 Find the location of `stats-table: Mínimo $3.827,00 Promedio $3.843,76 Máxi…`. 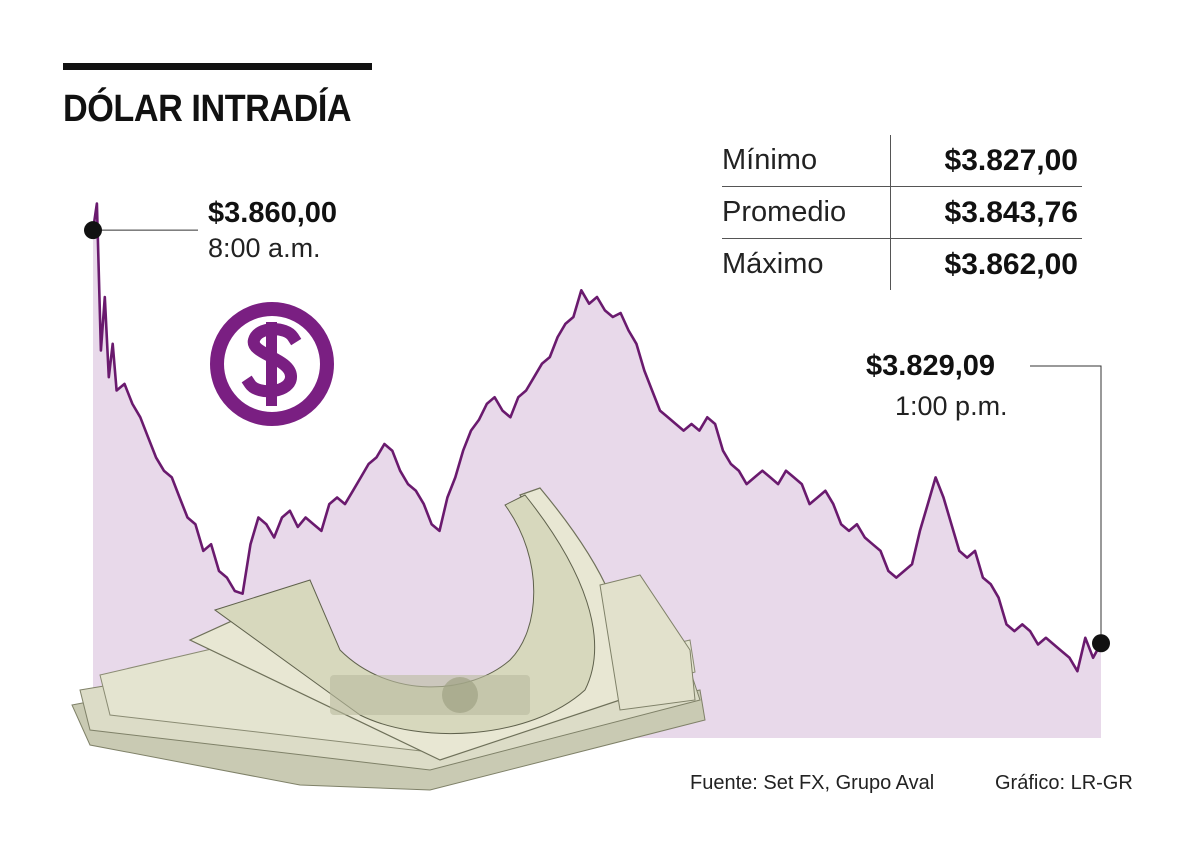

stats-table: Mínimo $3.827,00 Promedio $3.843,76 Máxi… is located at coordinates (902, 212).